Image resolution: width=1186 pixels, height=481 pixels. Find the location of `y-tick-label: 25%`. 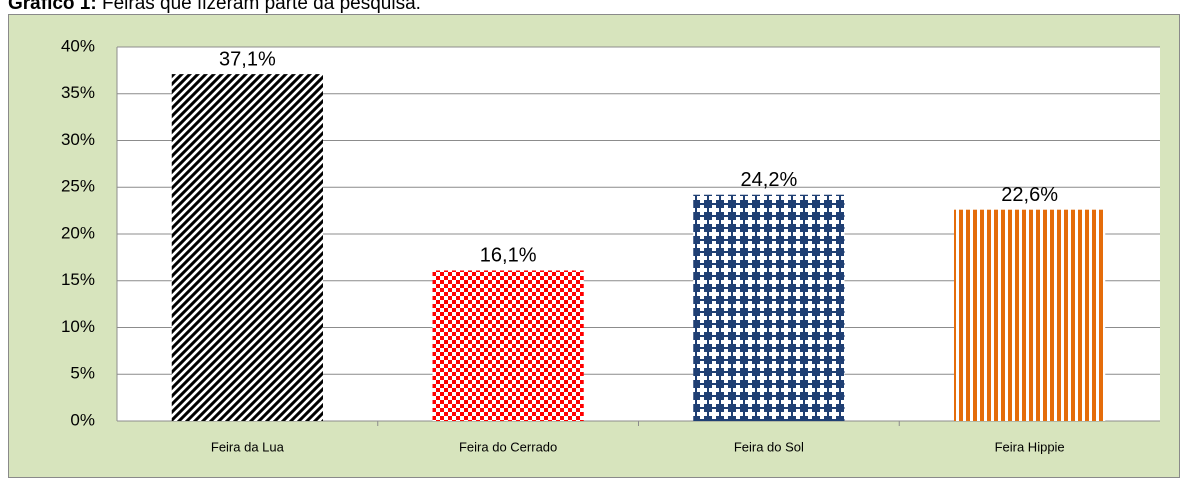

y-tick-label: 25% is located at coordinates (78, 186).